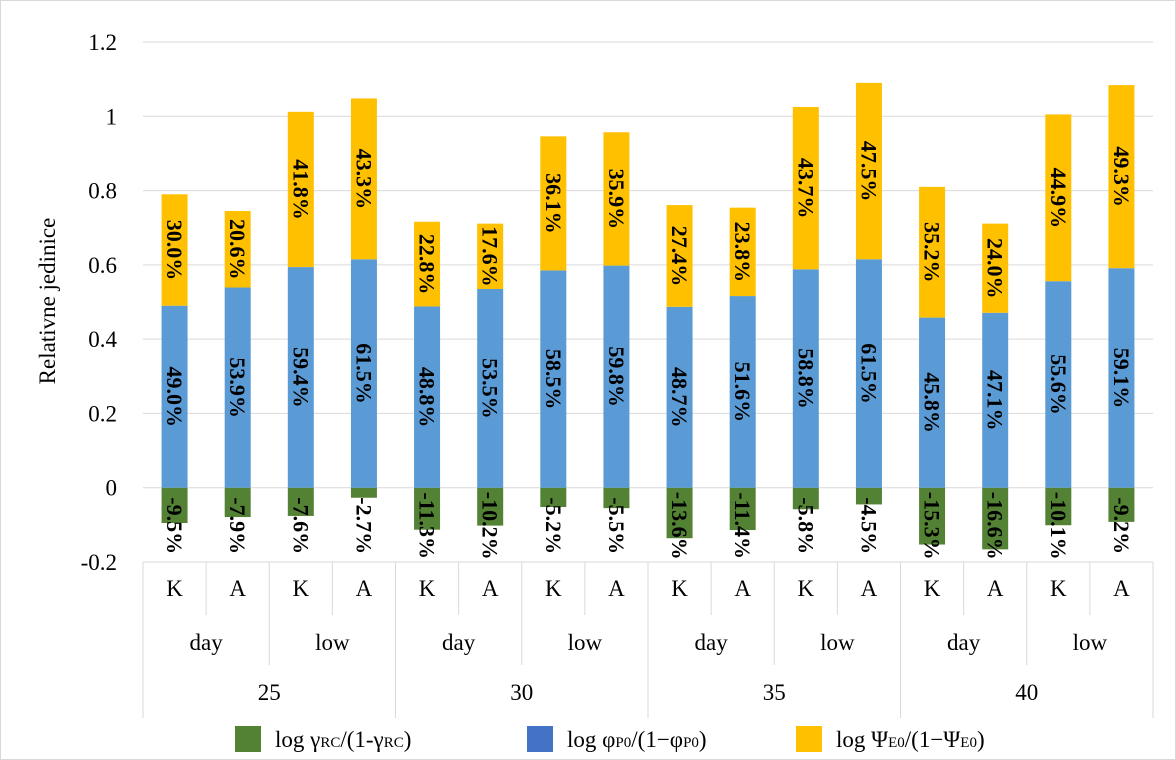  I want to click on y-tick-label: 1, so click(112, 116).